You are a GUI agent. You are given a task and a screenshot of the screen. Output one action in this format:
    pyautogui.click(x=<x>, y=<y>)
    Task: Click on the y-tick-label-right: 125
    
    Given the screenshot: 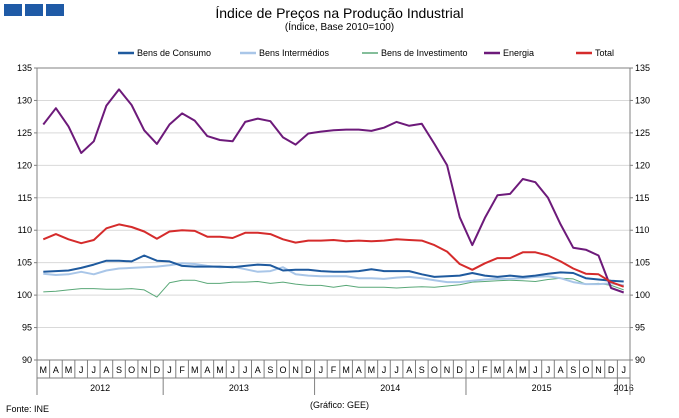 What is the action you would take?
    pyautogui.click(x=642, y=133)
    